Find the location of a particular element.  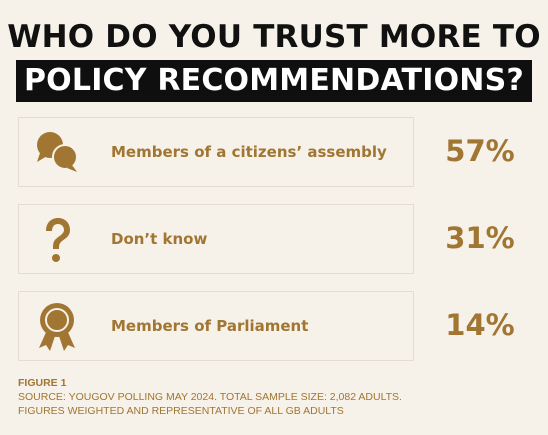

title-highlight-bar is located at coordinates (274, 81).